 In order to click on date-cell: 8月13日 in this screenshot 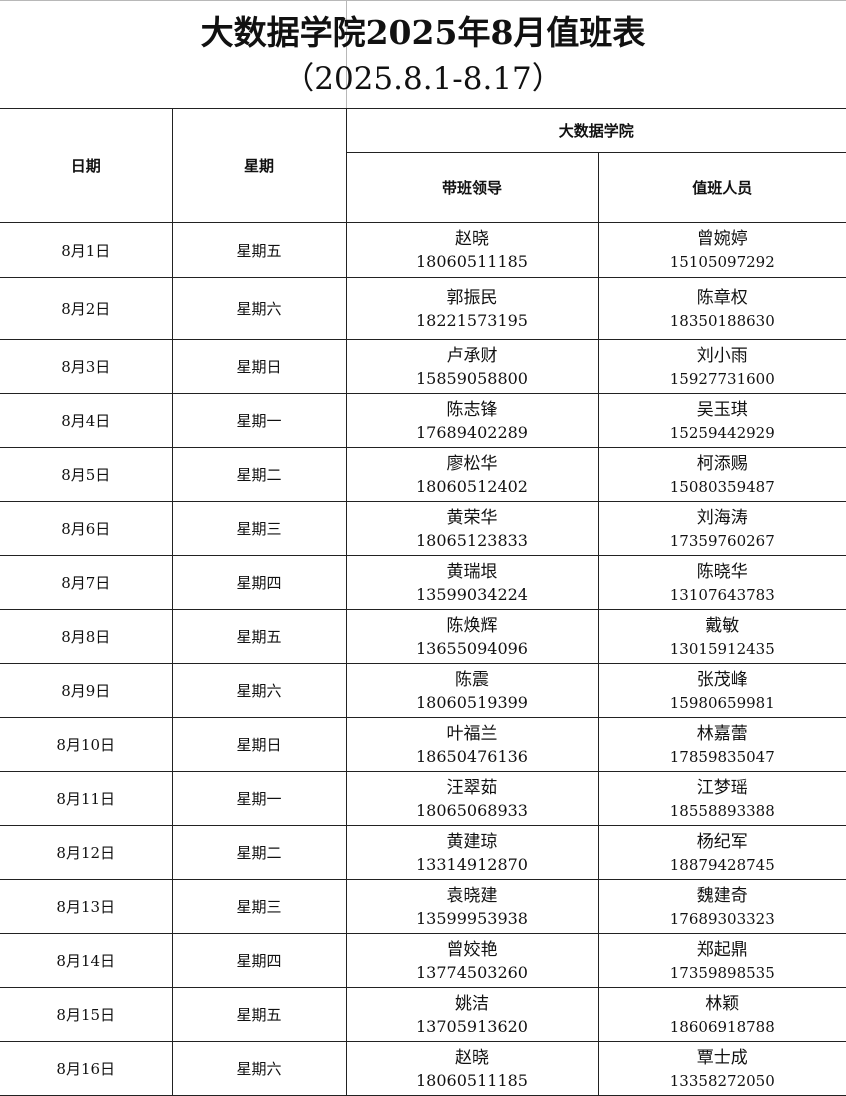, I will do `click(86, 907)`.